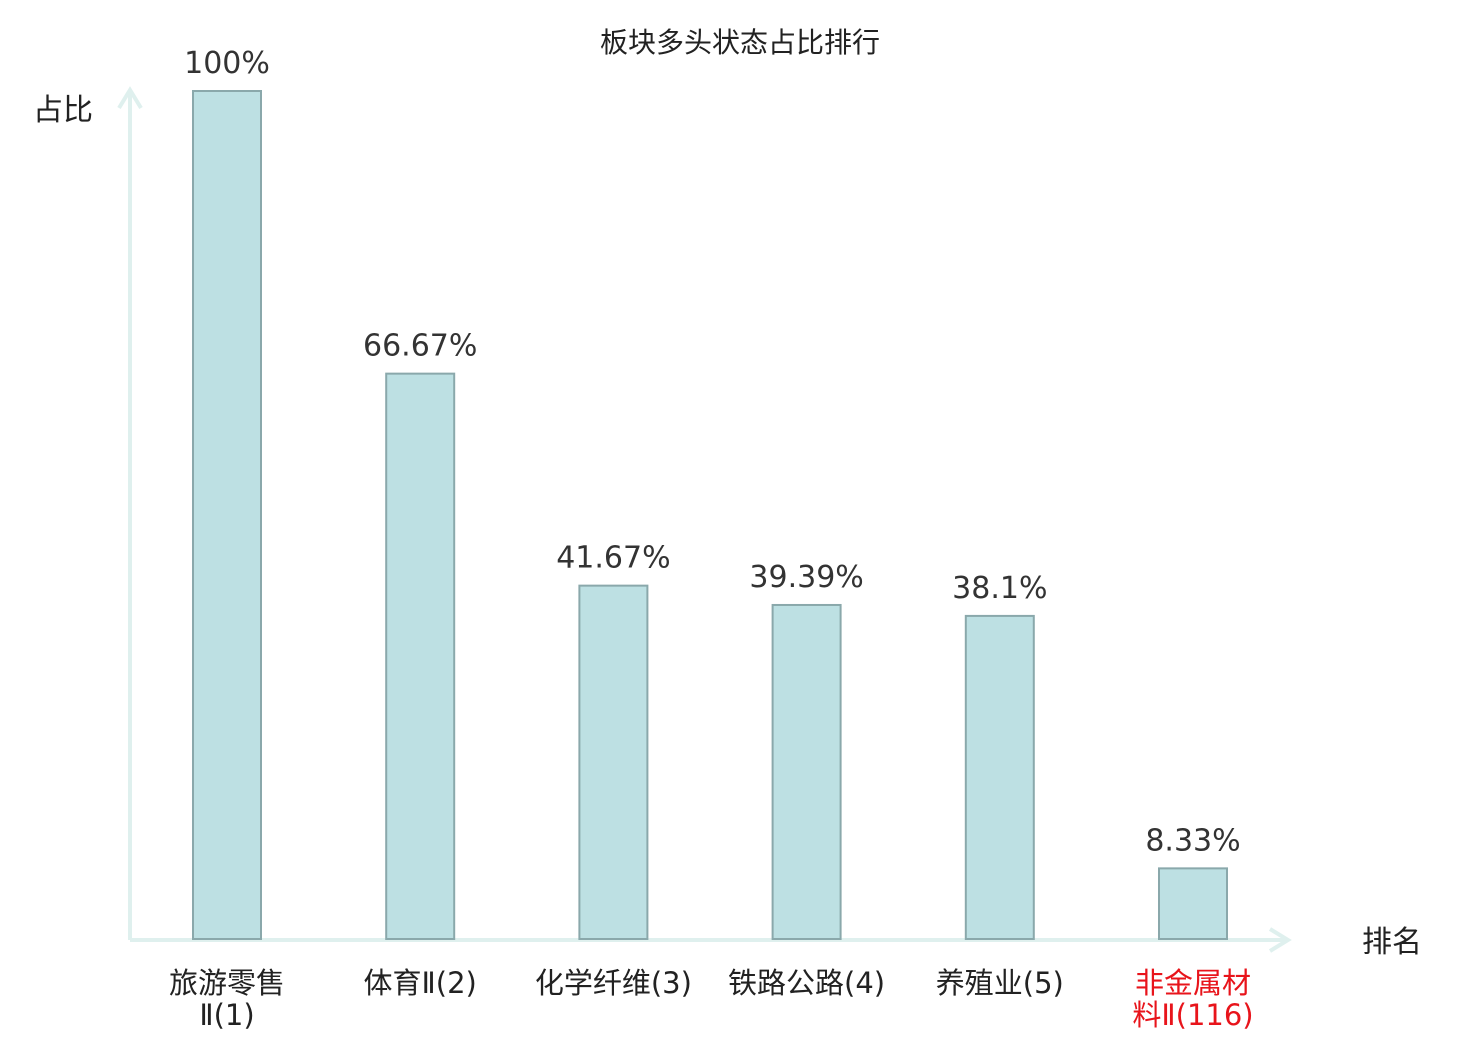 The width and height of the screenshot is (1480, 1040). What do you see at coordinates (613, 983) in the screenshot?
I see `category-label: 化学纤维(3)` at bounding box center [613, 983].